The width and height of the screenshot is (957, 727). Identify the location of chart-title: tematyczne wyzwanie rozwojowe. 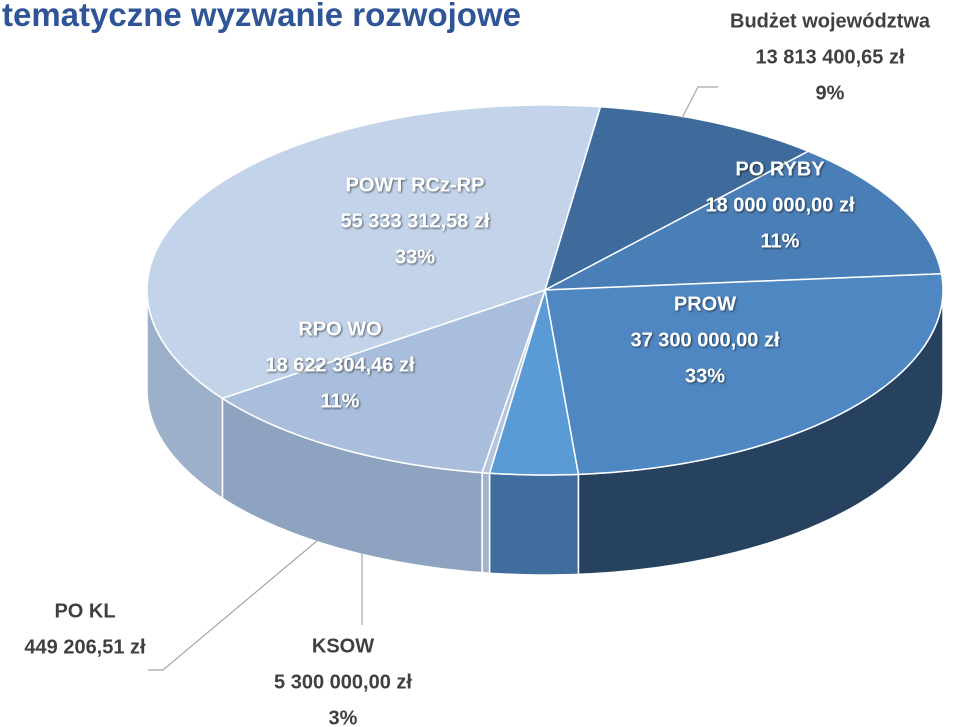
(261, 16).